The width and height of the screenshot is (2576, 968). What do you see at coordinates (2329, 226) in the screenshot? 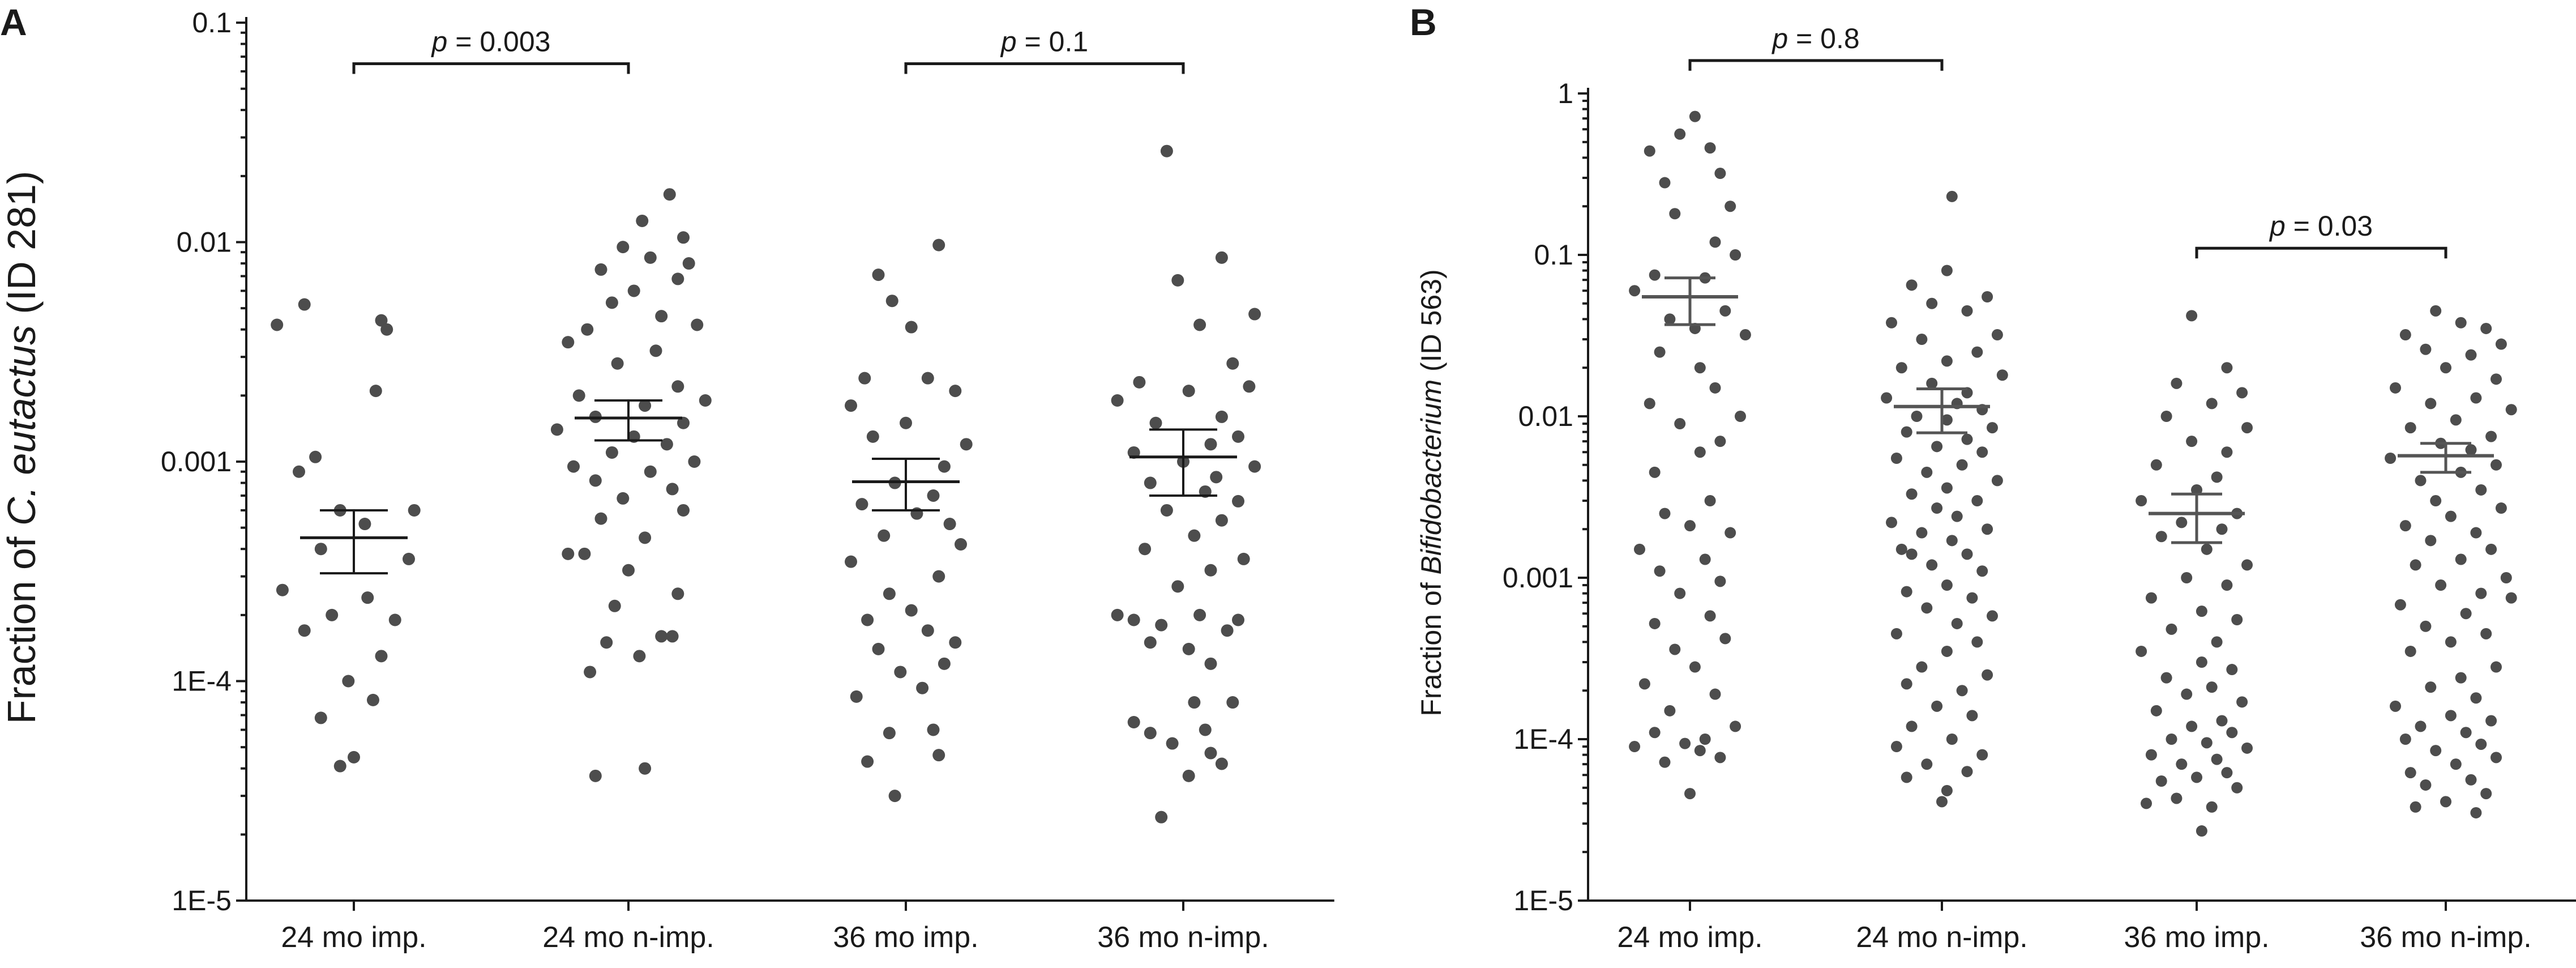
I see `p-value-text: = 0.03` at bounding box center [2329, 226].